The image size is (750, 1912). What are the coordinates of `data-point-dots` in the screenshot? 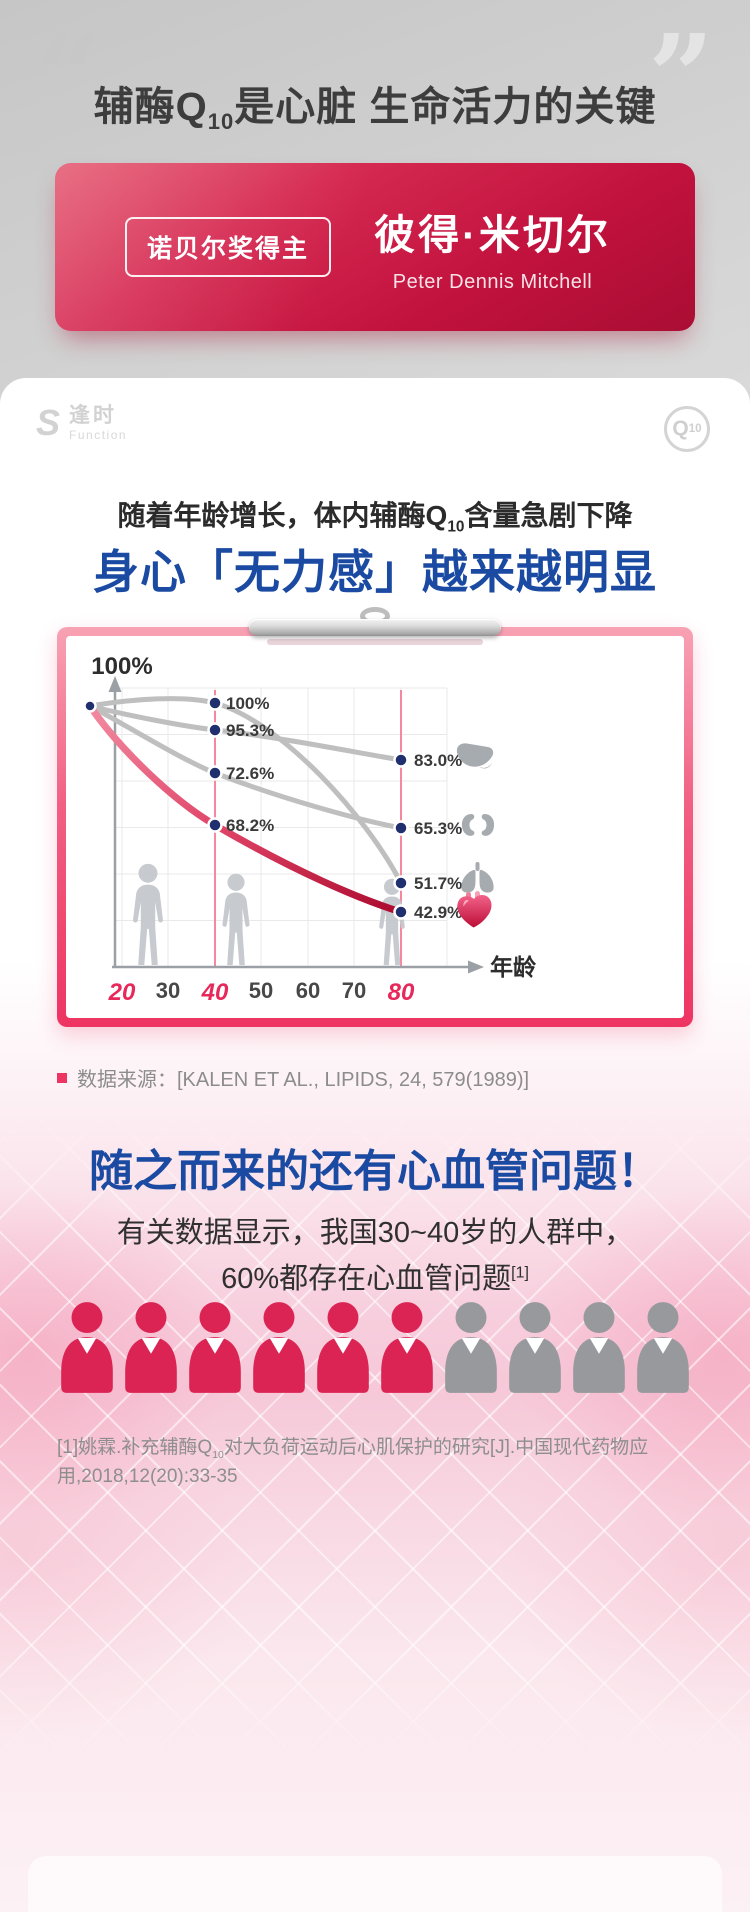 It's located at (246, 807).